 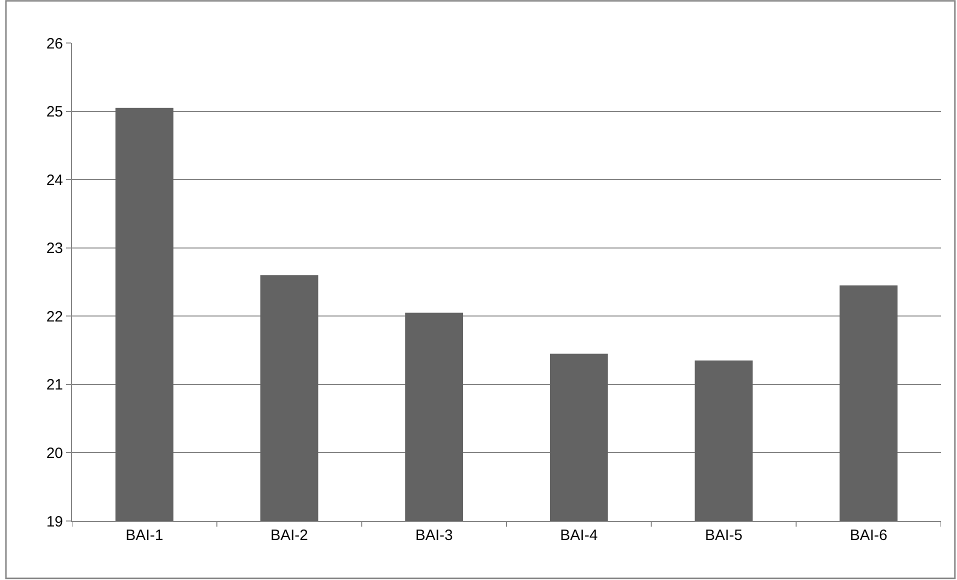 What do you see at coordinates (54, 385) in the screenshot?
I see `y-tick-label: 21` at bounding box center [54, 385].